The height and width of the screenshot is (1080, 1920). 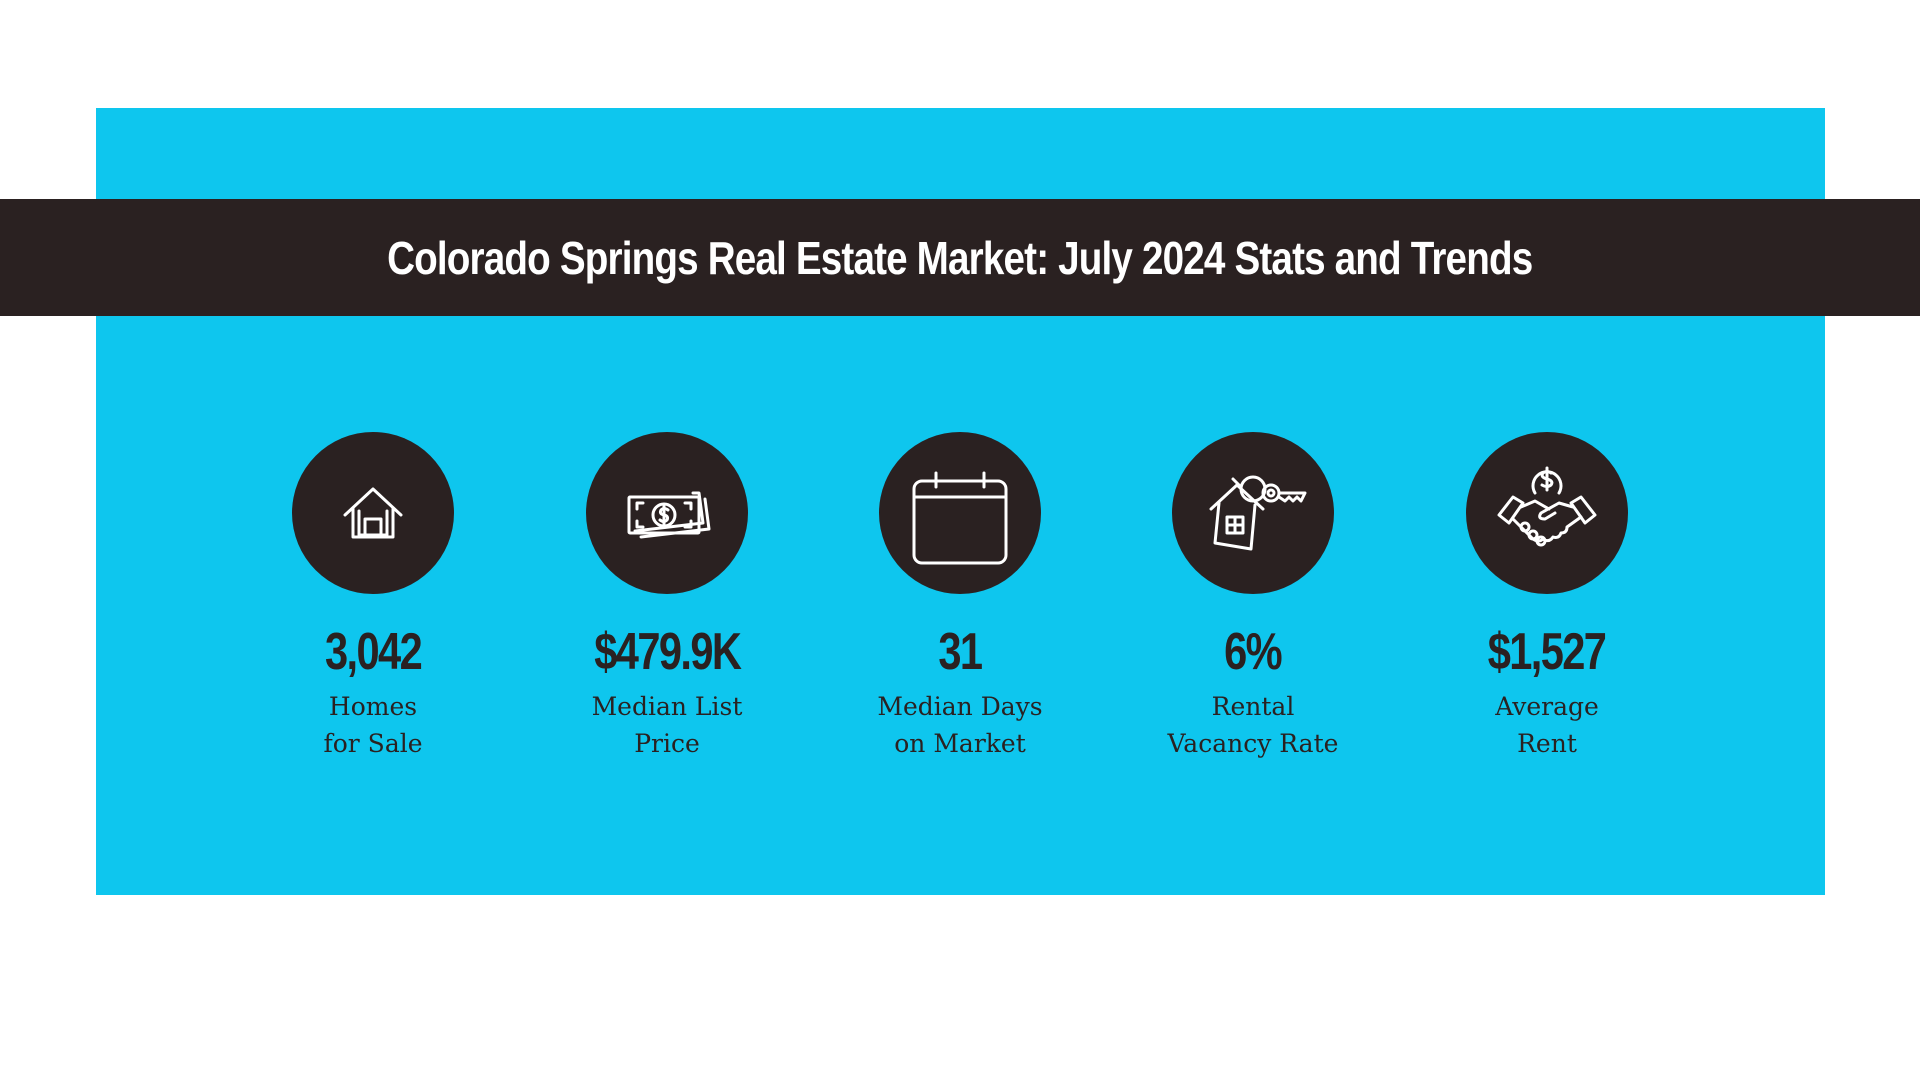 I want to click on stat-value: $479.9K, so click(x=667, y=652).